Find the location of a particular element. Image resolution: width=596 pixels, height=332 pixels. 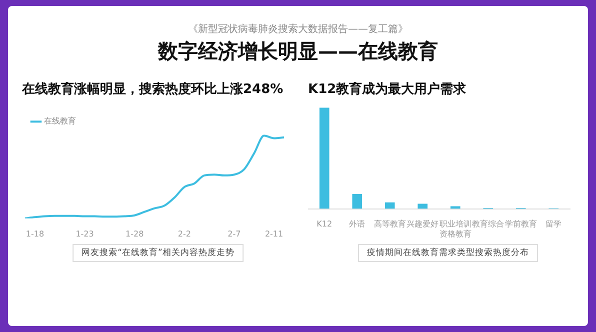

x-tick-label: 高等教育 is located at coordinates (390, 224).